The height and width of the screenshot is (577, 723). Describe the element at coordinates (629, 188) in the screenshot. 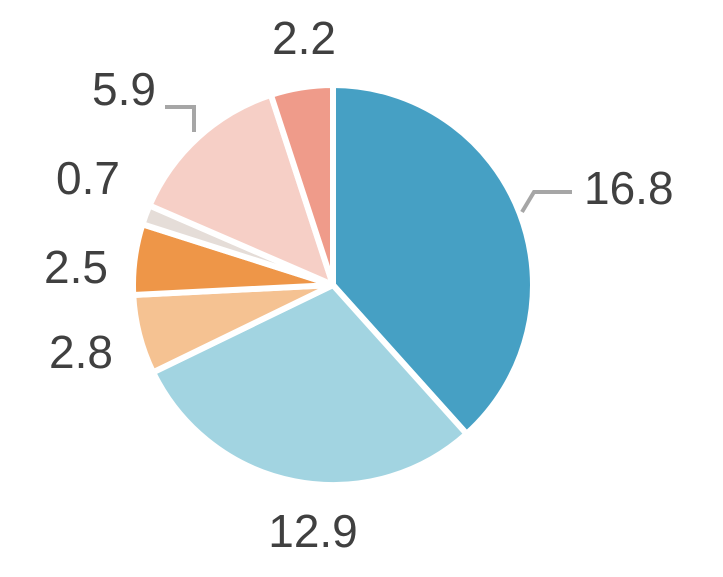

I see `data-label-16-8: 16.8` at that location.